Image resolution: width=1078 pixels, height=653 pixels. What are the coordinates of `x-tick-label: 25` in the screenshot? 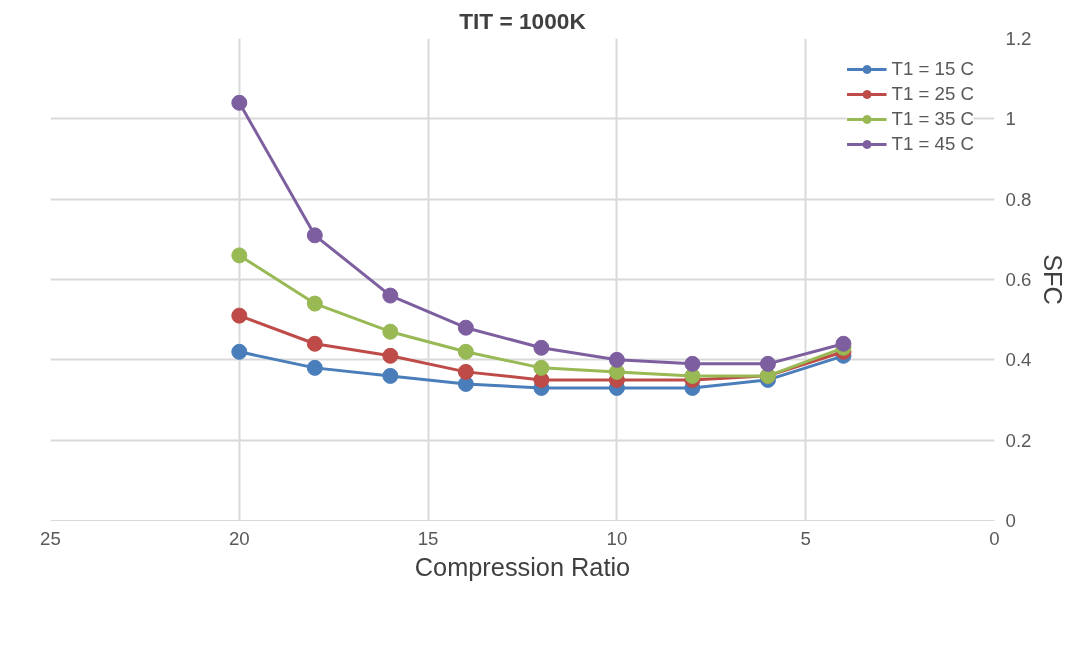 It's located at (50, 538).